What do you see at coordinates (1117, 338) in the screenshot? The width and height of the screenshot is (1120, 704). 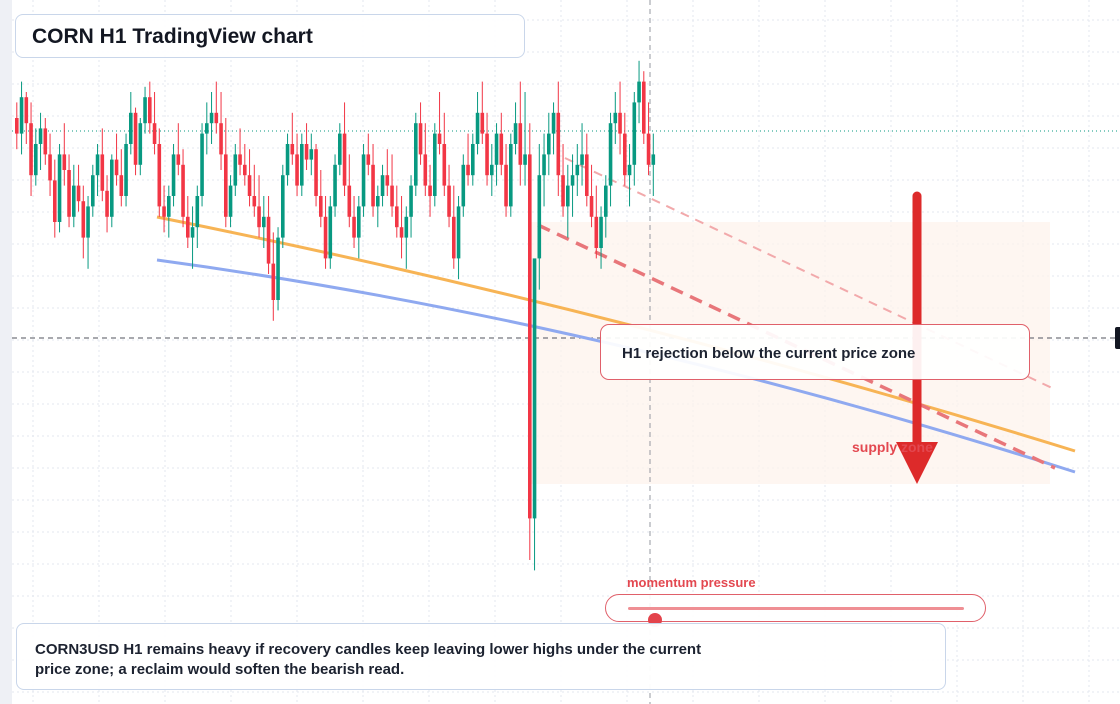 I see `price-axis-tag` at bounding box center [1117, 338].